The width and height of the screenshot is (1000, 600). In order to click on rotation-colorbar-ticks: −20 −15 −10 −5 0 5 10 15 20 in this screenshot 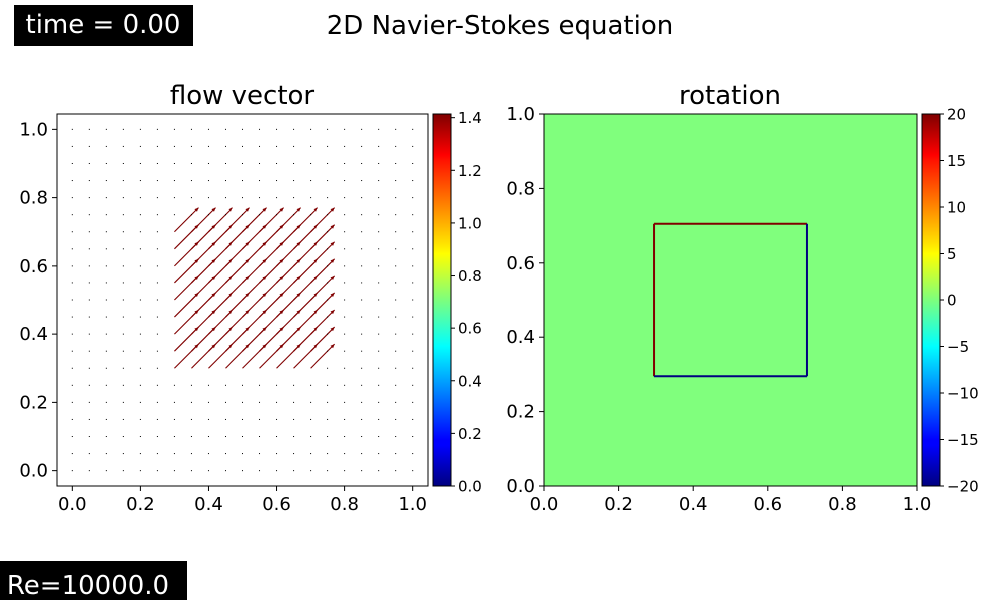, I will do `click(959, 301)`.